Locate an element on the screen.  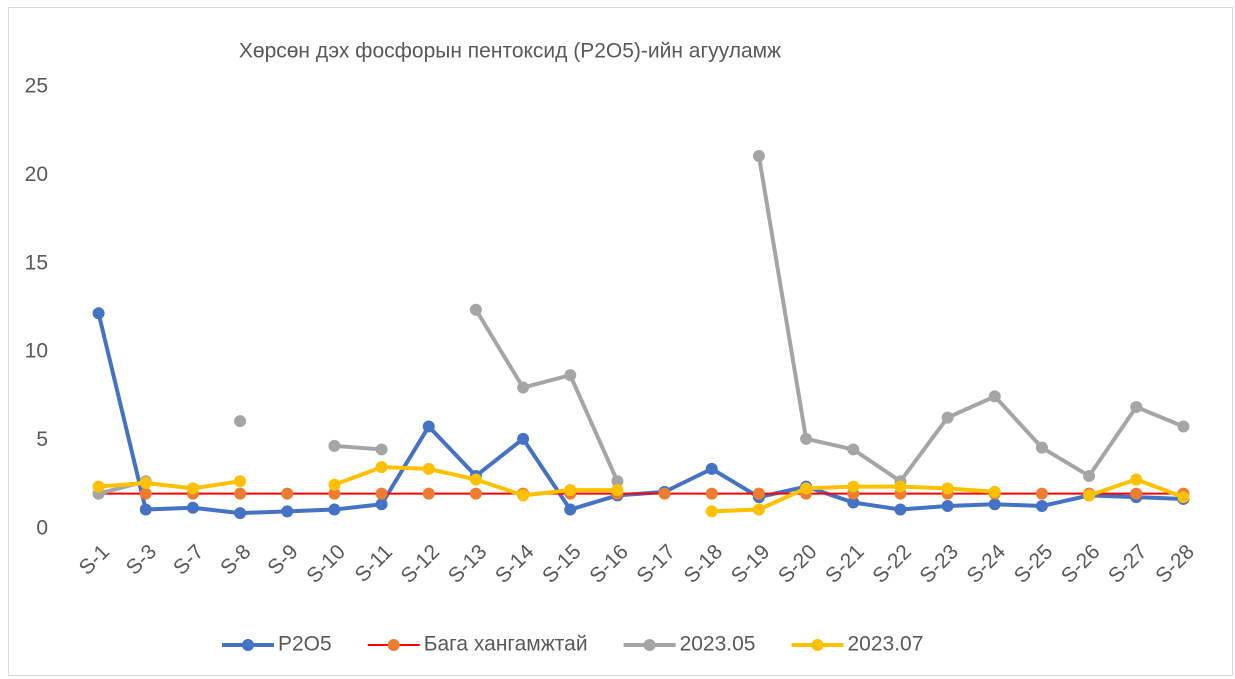
legend-label: 2023.05 is located at coordinates (718, 644).